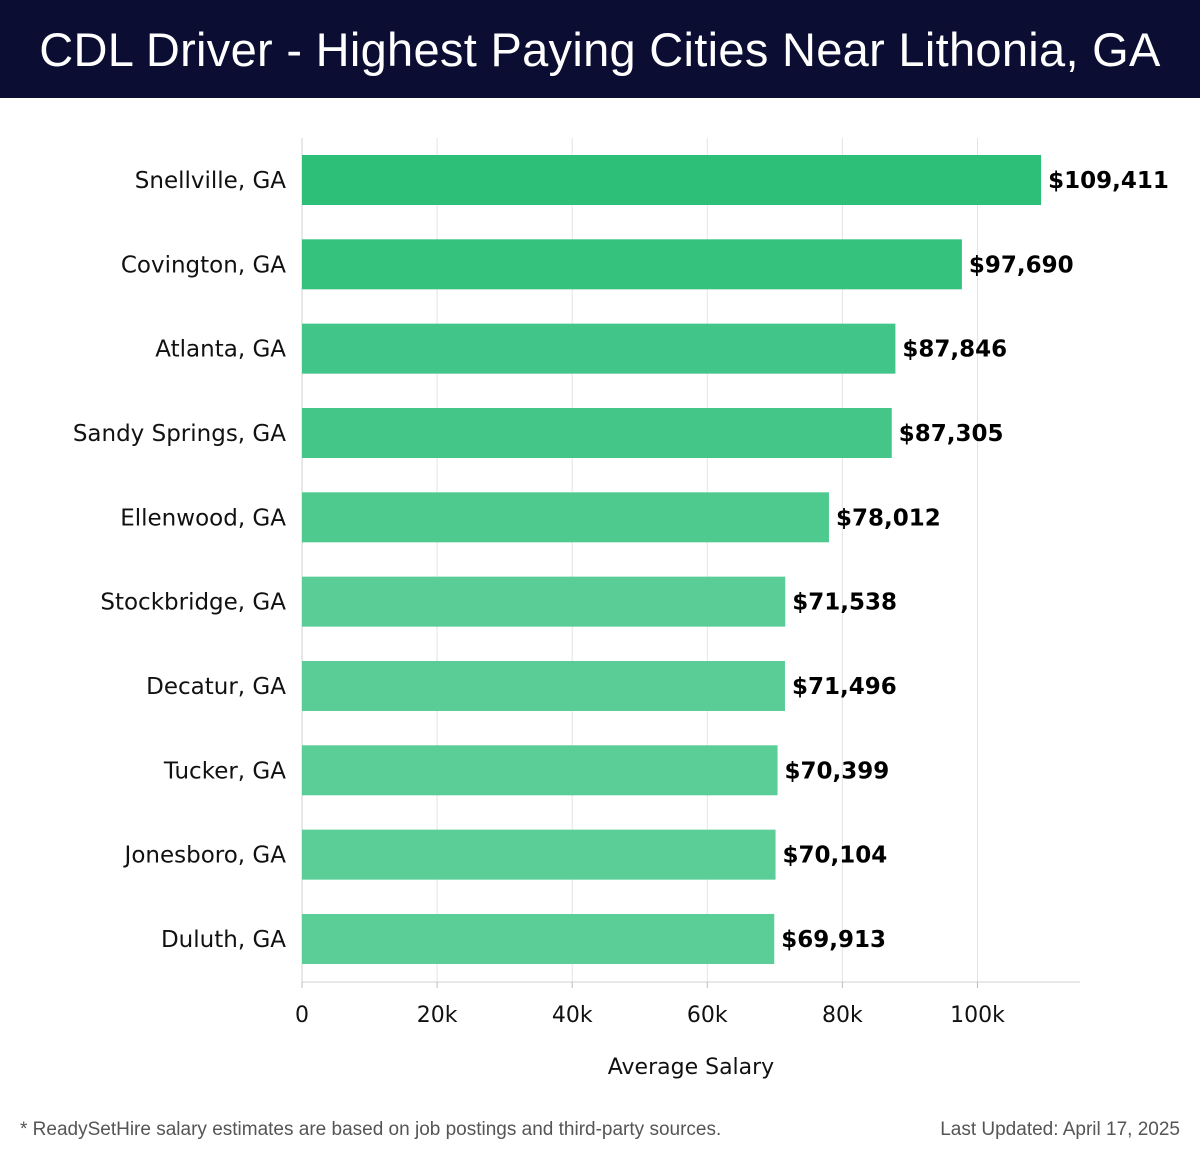 This screenshot has height=1158, width=1200. I want to click on category-label: Atlanta, GA, so click(220, 350).